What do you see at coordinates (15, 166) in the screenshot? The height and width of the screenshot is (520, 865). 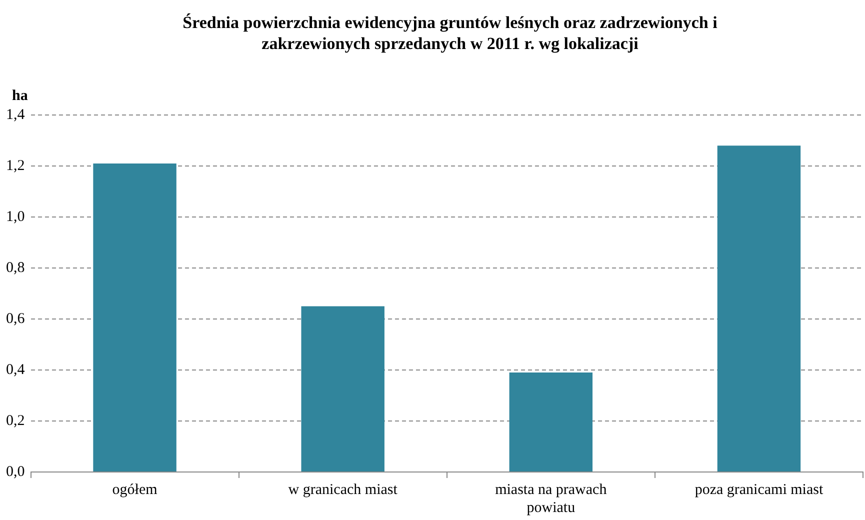 I see `y-tick-label: 1,2` at bounding box center [15, 166].